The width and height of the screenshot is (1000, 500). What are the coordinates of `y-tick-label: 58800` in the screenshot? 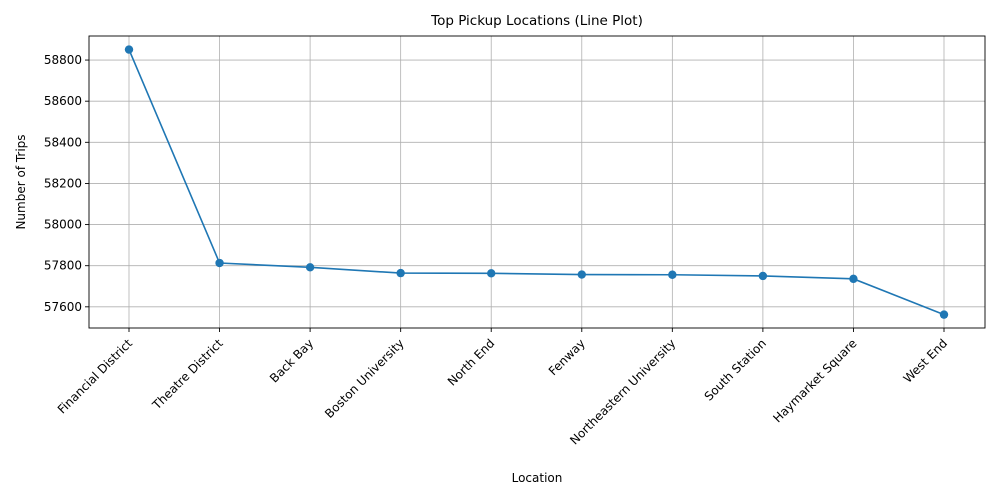 It's located at (63, 60).